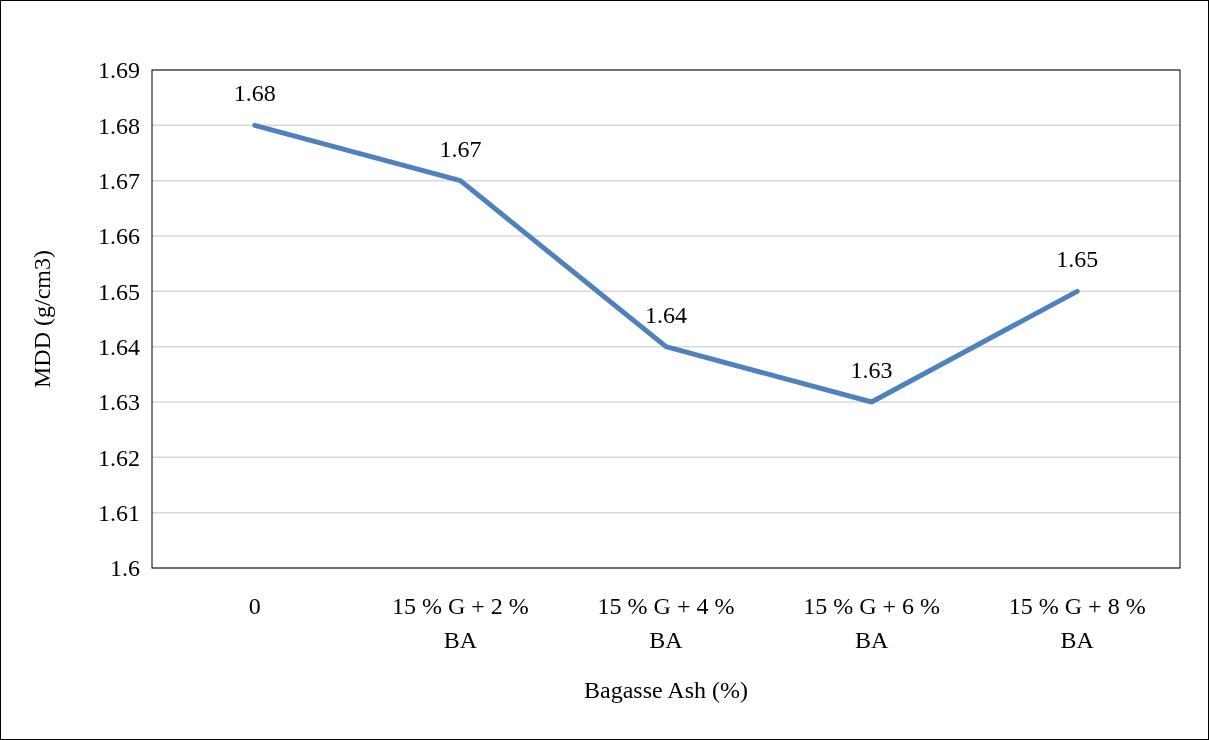  What do you see at coordinates (119, 347) in the screenshot?
I see `y-tick-label: 1.64` at bounding box center [119, 347].